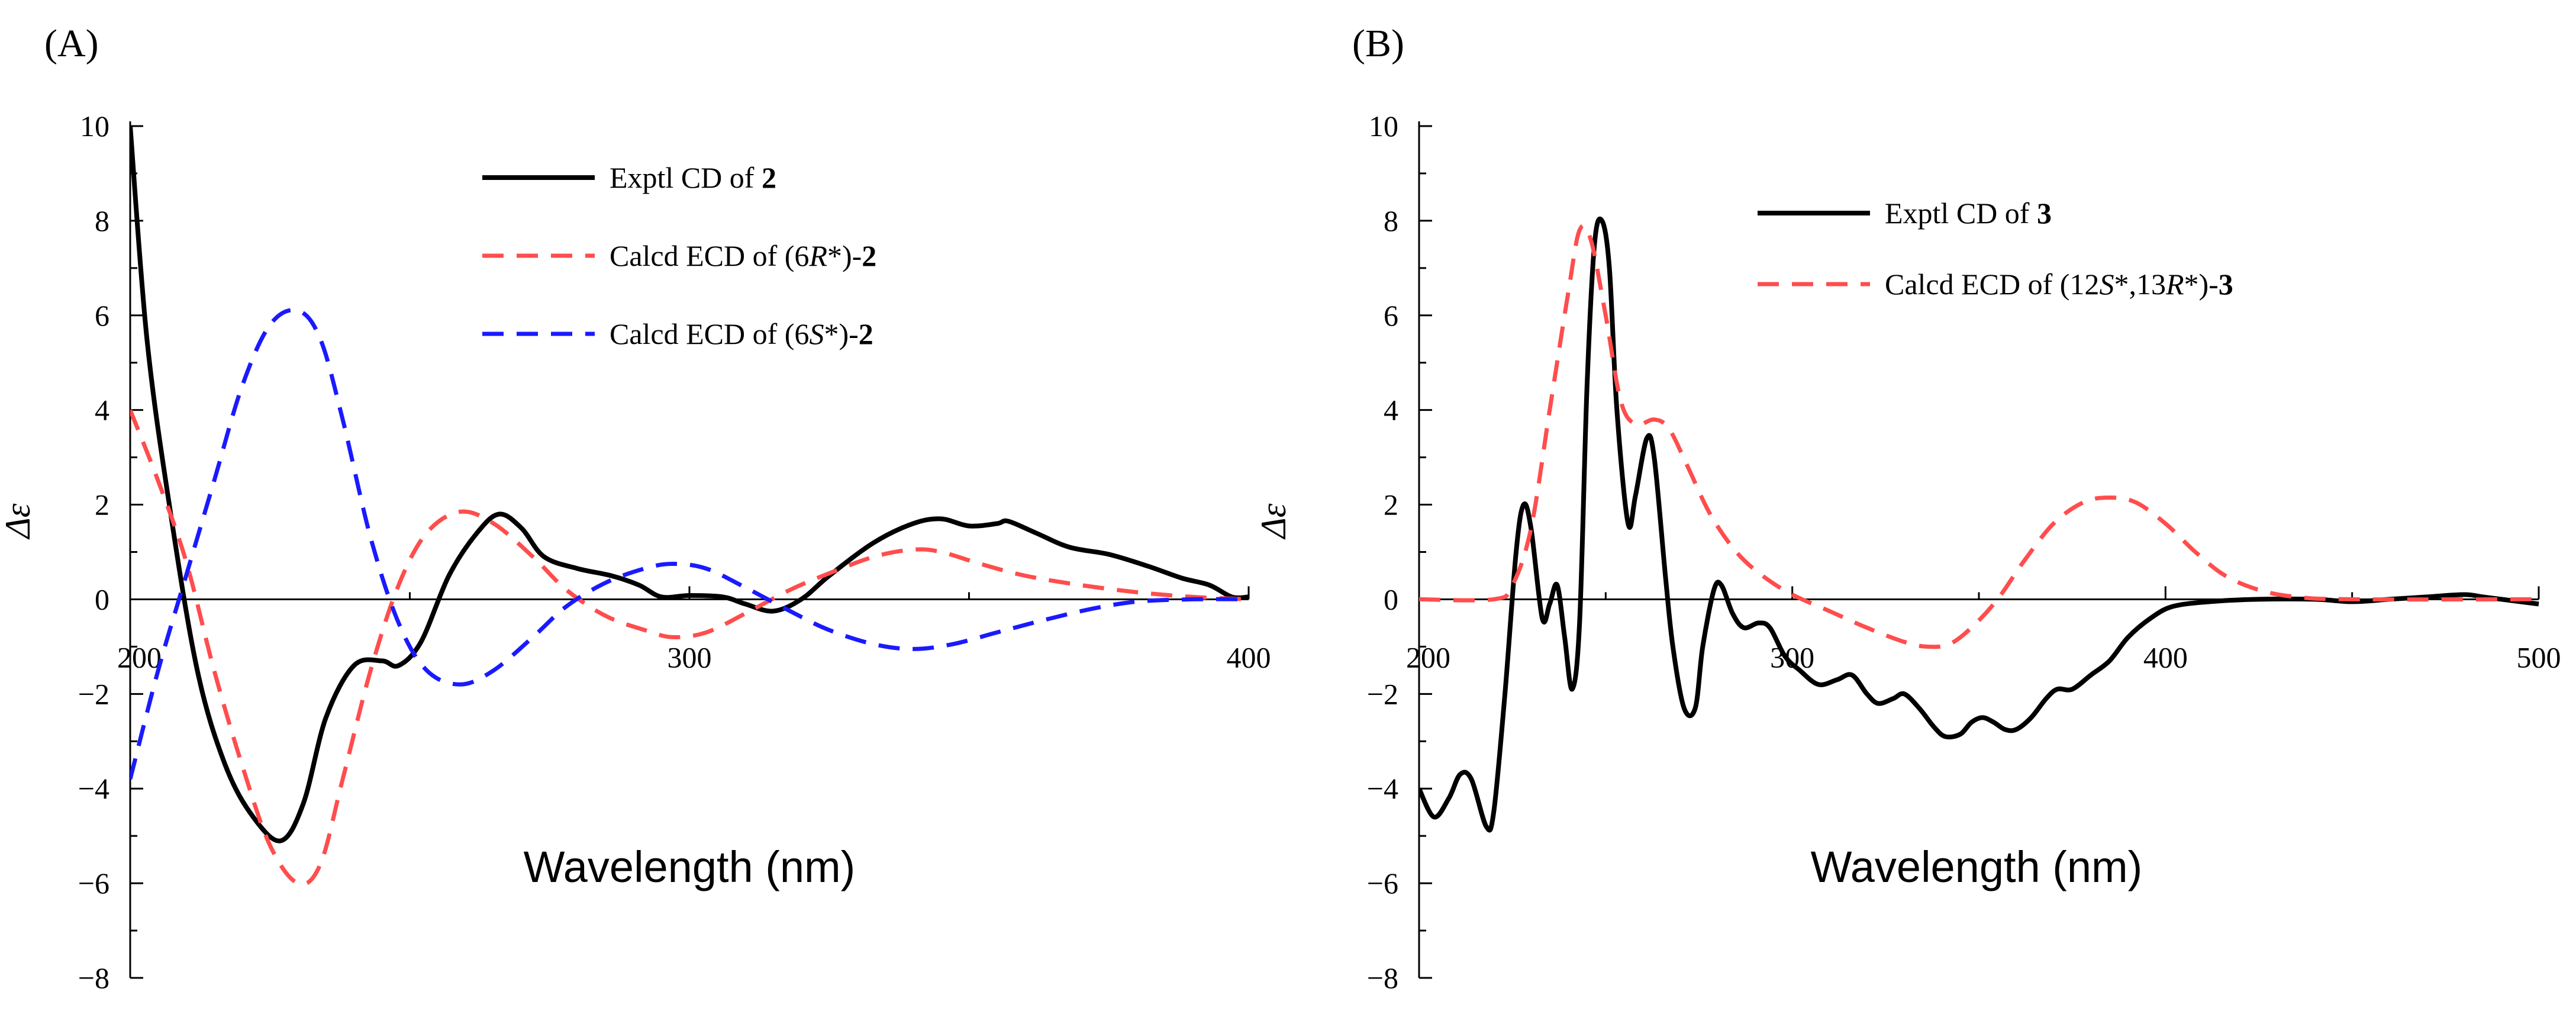  What do you see at coordinates (741, 333) in the screenshot?
I see `legend-entry: Calcd ECD of (6S*)-2` at bounding box center [741, 333].